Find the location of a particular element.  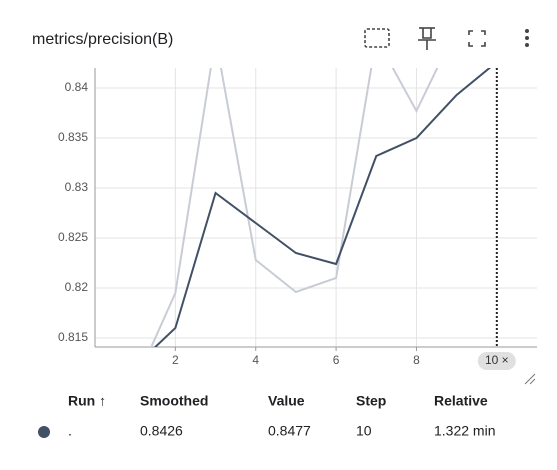

run-color is located at coordinates (44, 432).